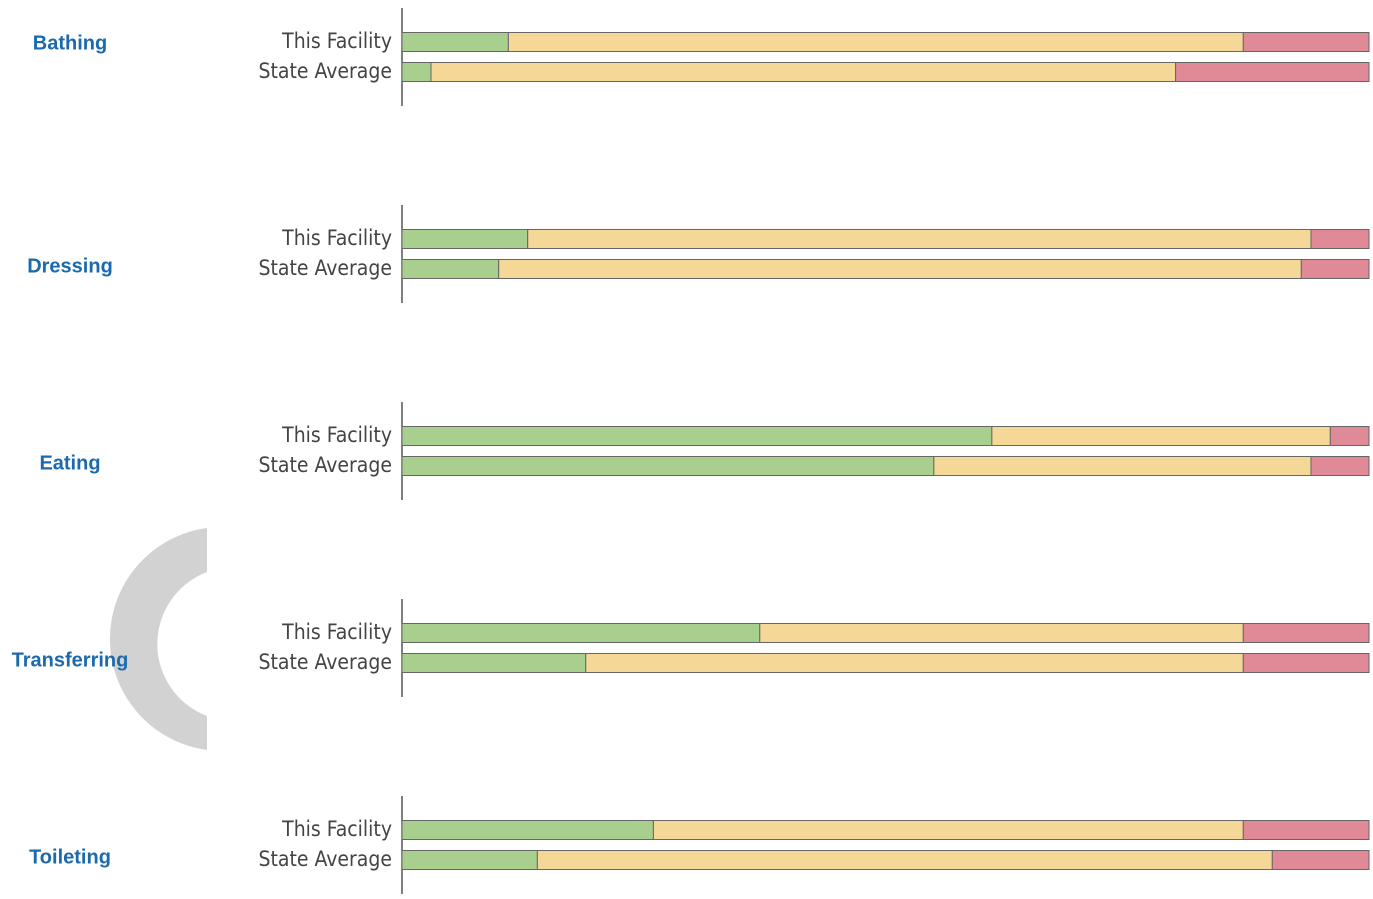  What do you see at coordinates (70, 43) in the screenshot?
I see `group-title: Bathing` at bounding box center [70, 43].